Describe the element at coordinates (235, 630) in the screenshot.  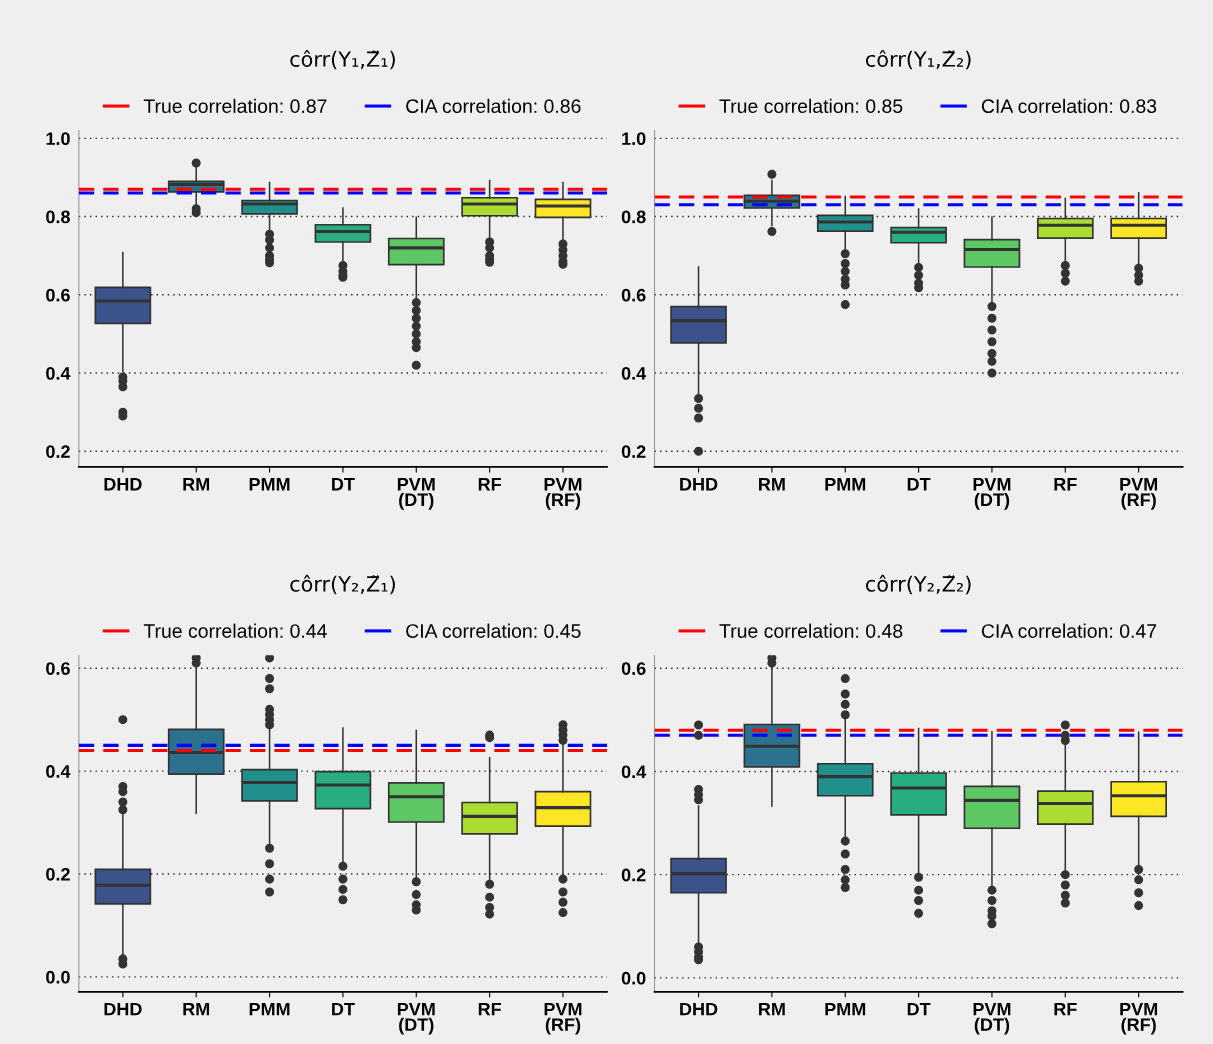
I see `legend-label: True correlation: 0.44` at that location.